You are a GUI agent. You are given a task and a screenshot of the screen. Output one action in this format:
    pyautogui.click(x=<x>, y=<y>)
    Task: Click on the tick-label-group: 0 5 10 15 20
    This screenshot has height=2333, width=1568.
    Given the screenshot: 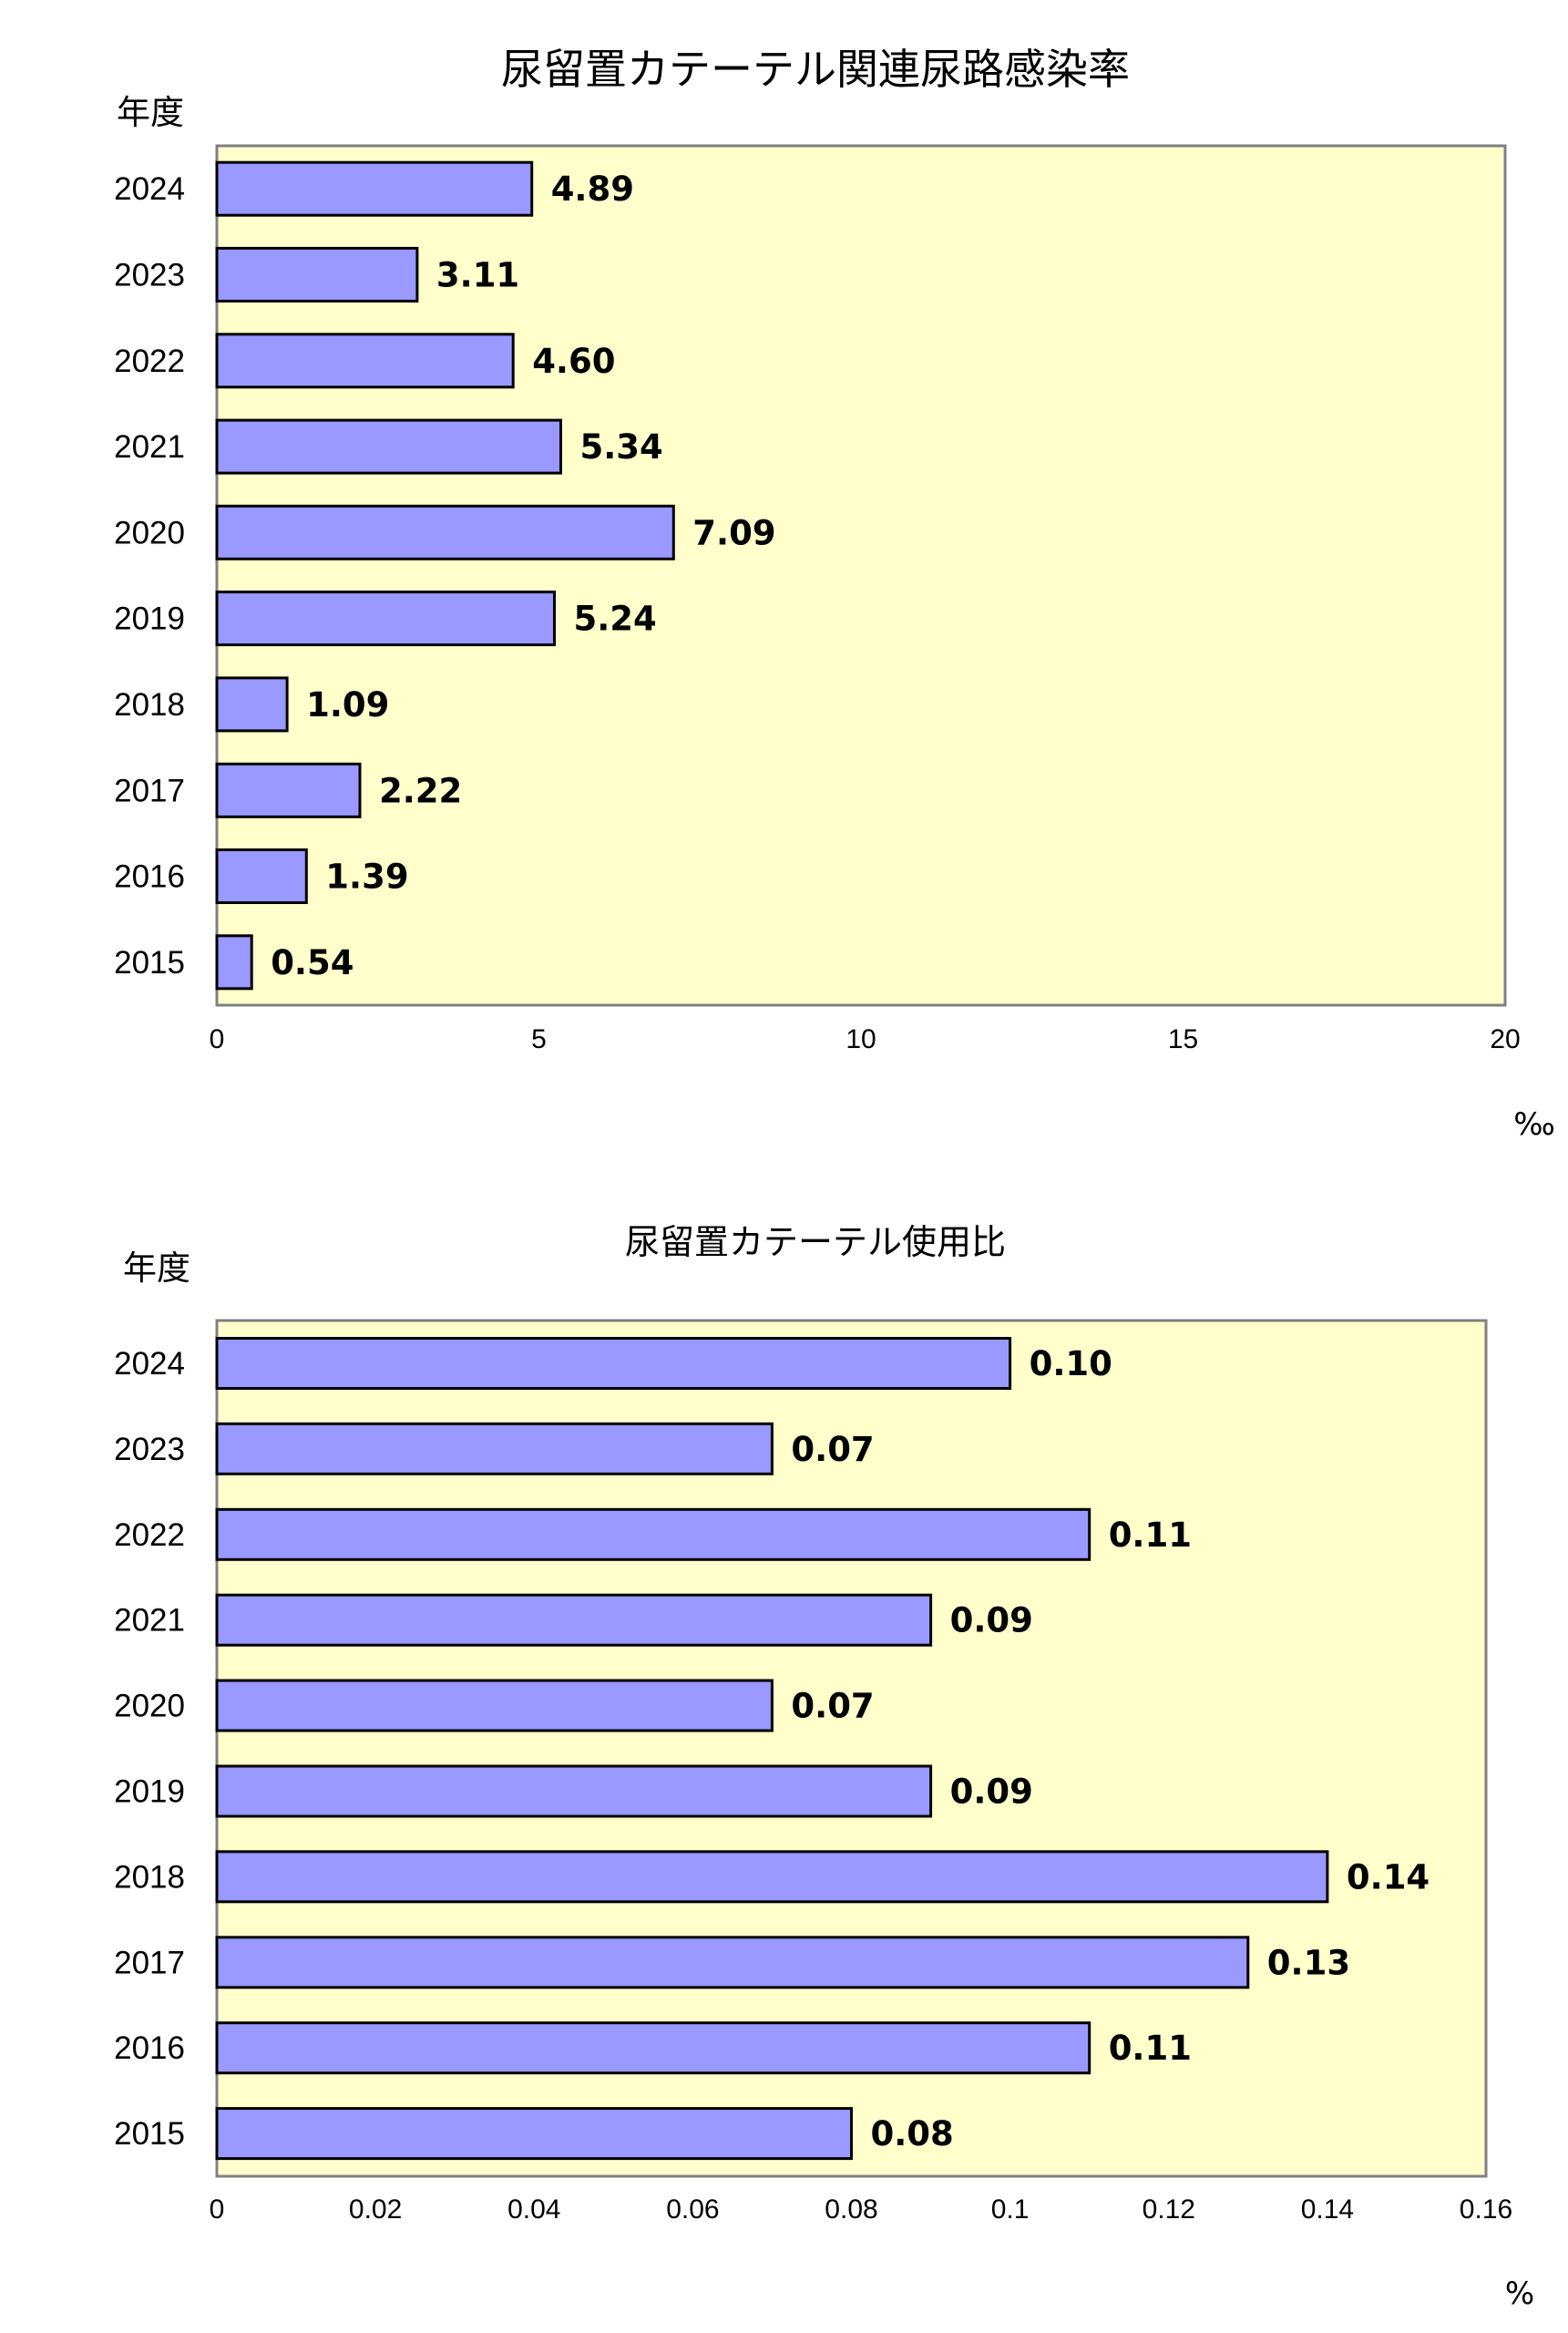 What is the action you would take?
    pyautogui.click(x=865, y=1039)
    